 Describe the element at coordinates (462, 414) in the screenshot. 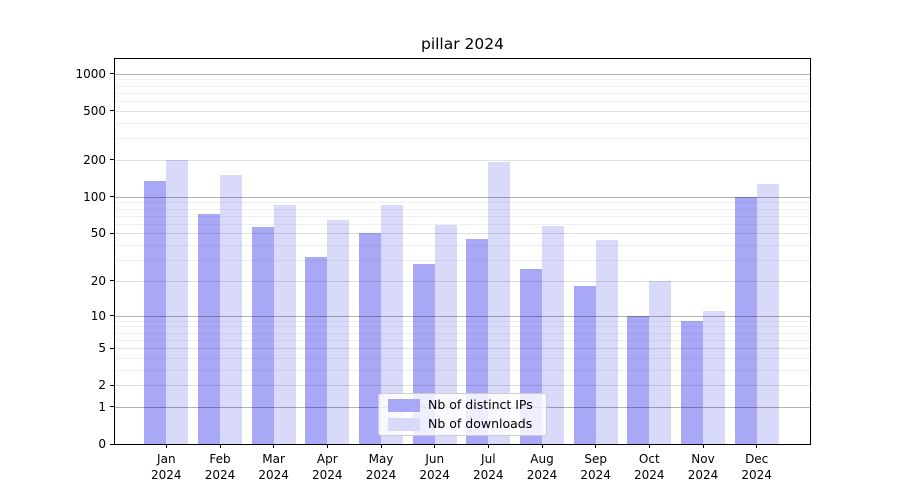

I see `legend: Nb of distinct IPs Nb of downloads` at that location.